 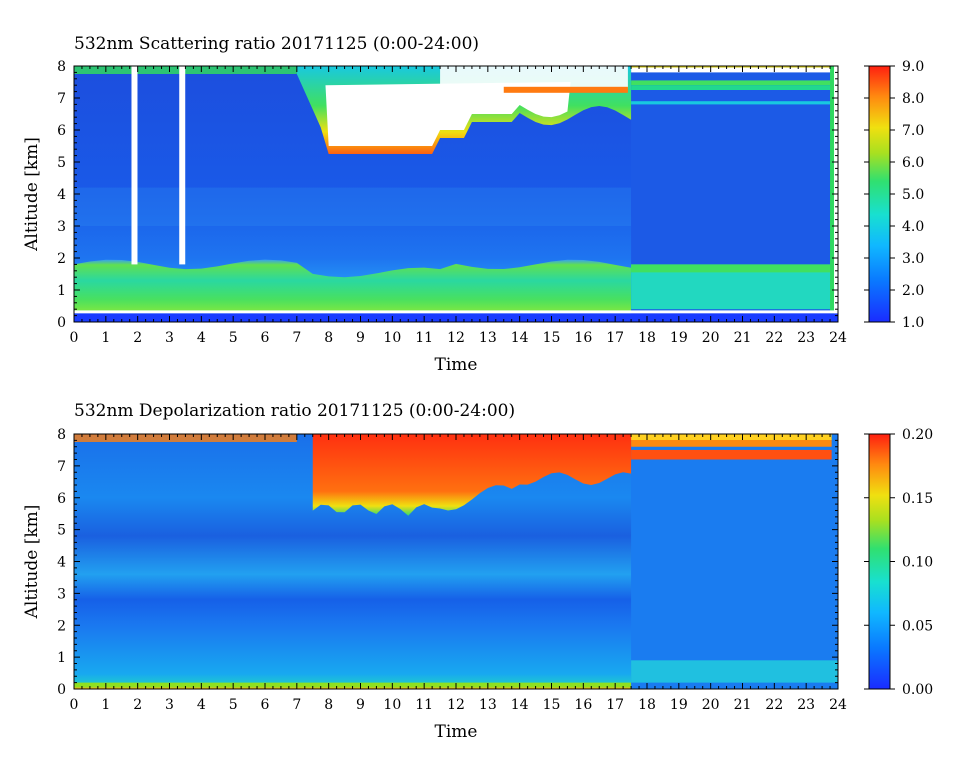 I want to click on colorbar: 0.00 0.05 0.10 0.15 0.20, so click(x=898, y=562).